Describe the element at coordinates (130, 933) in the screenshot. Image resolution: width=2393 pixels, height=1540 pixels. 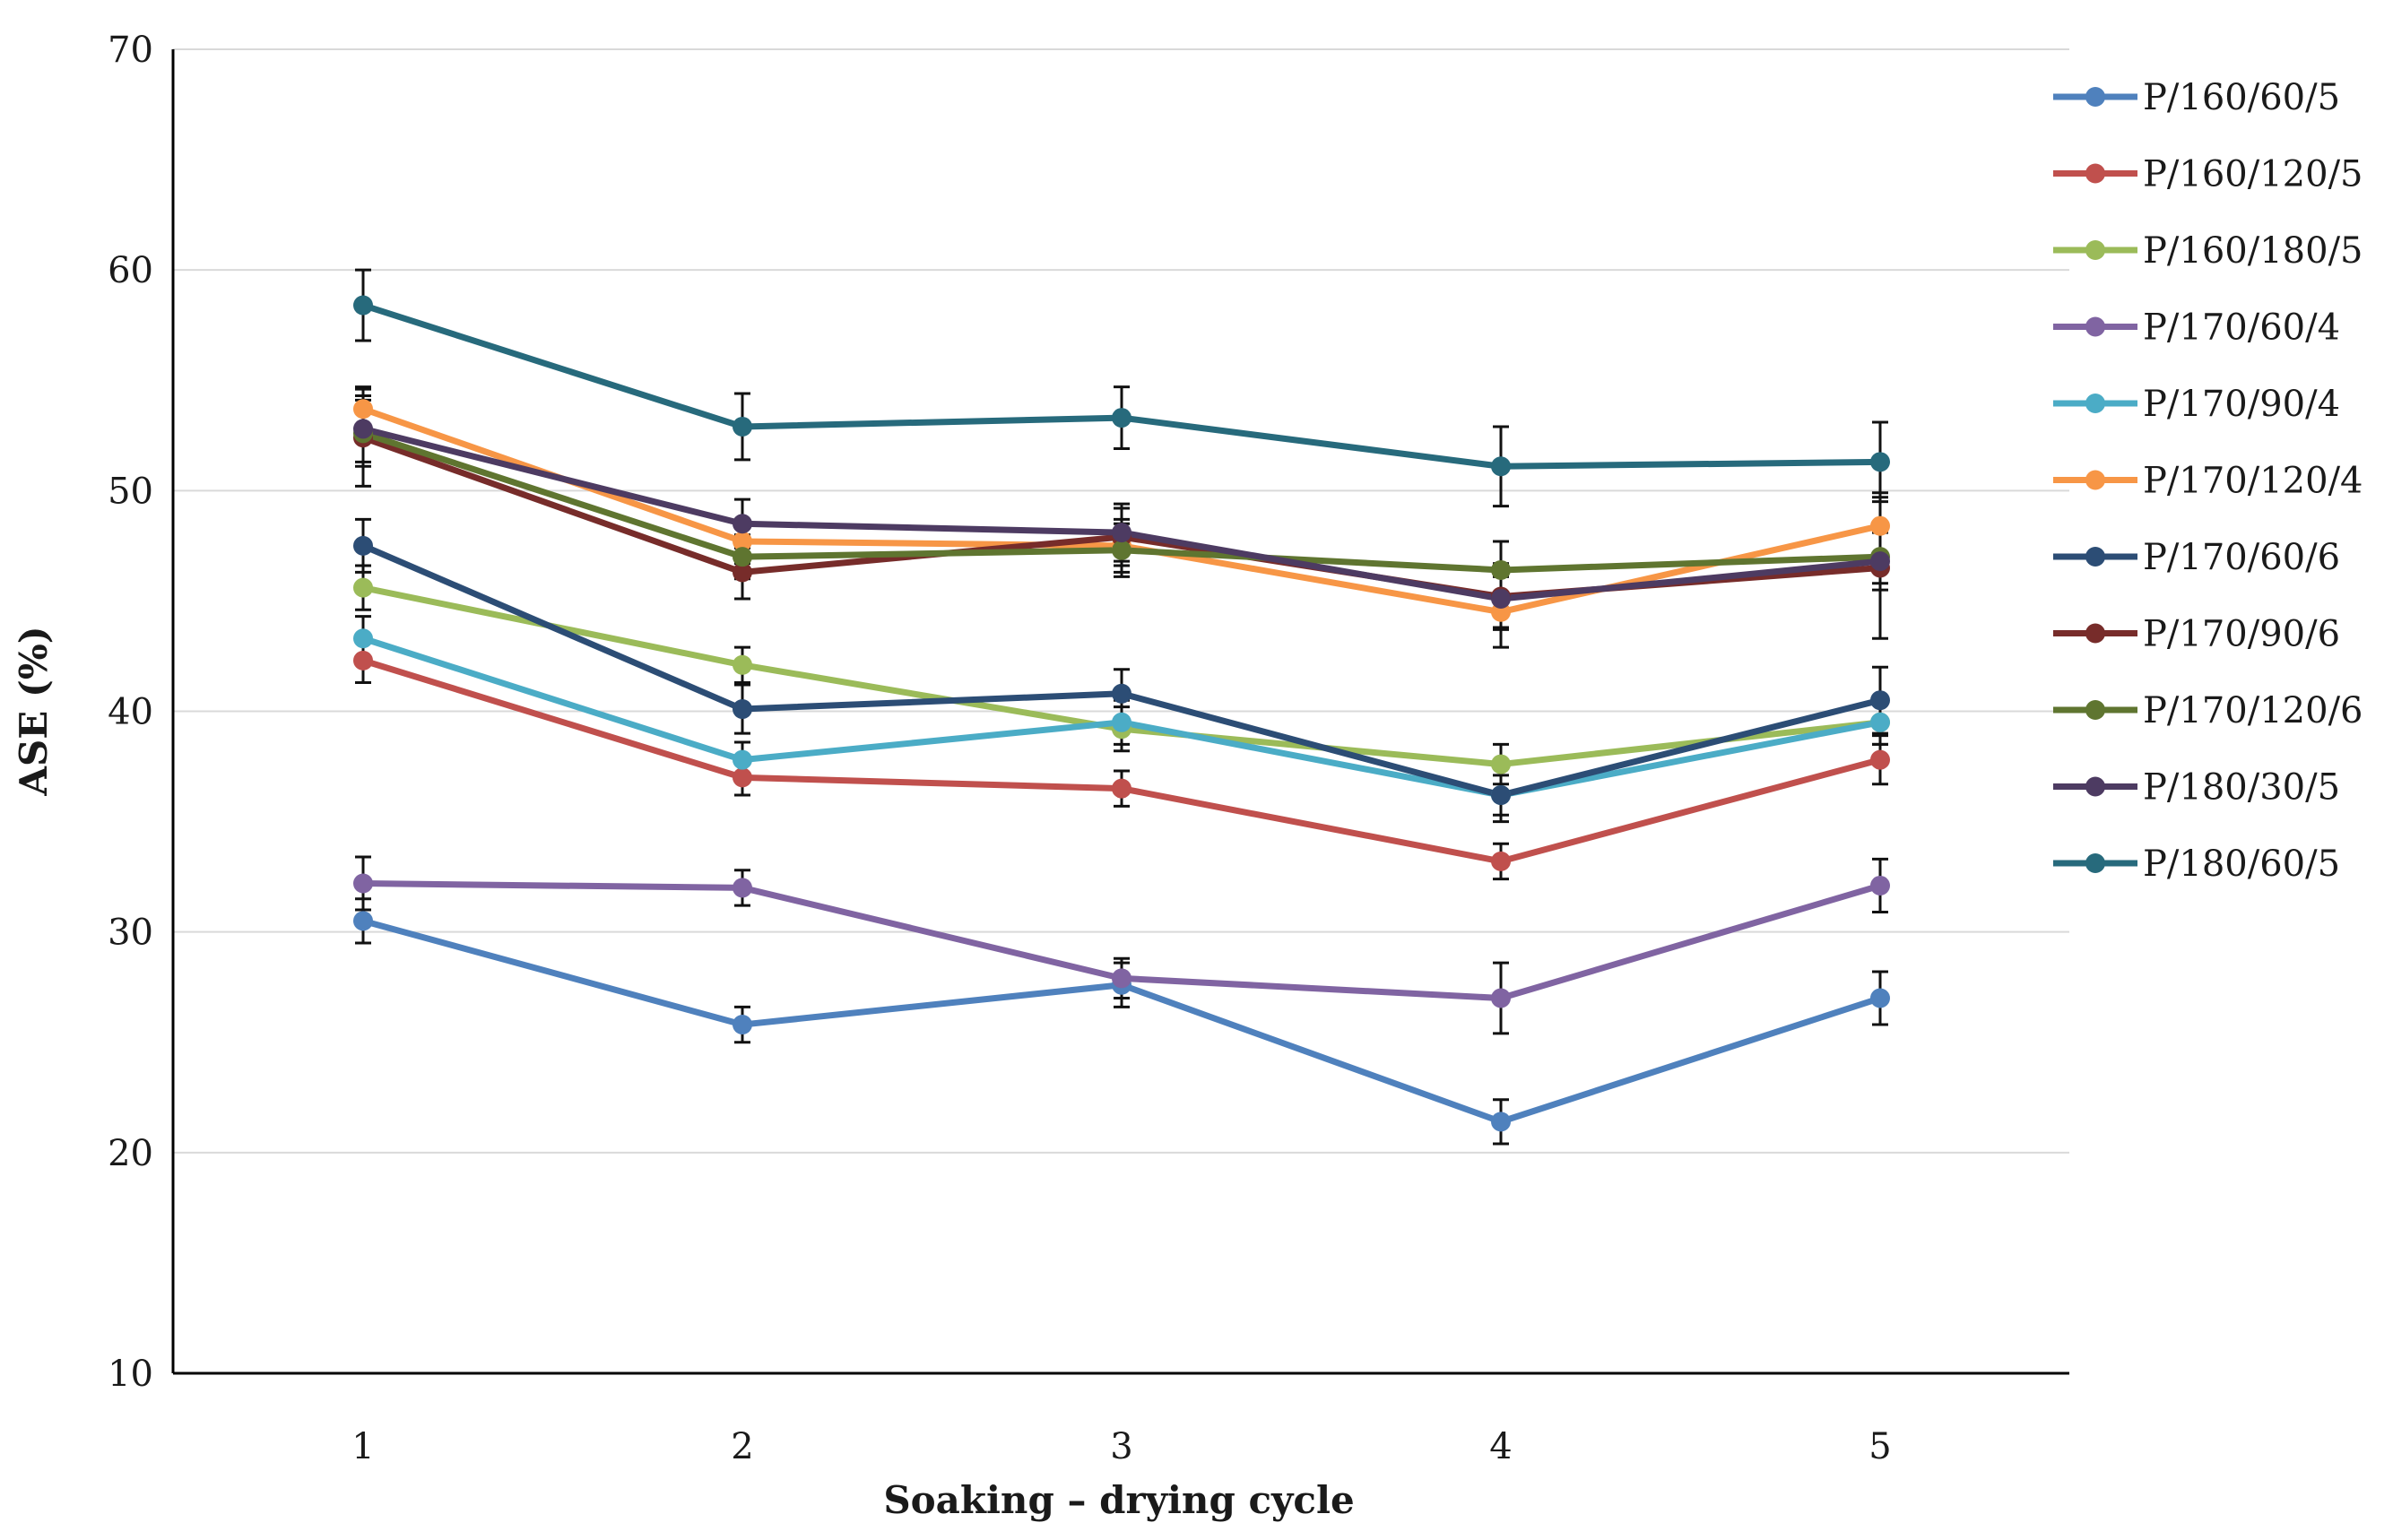
I see `y-tick-label-30: 30` at that location.